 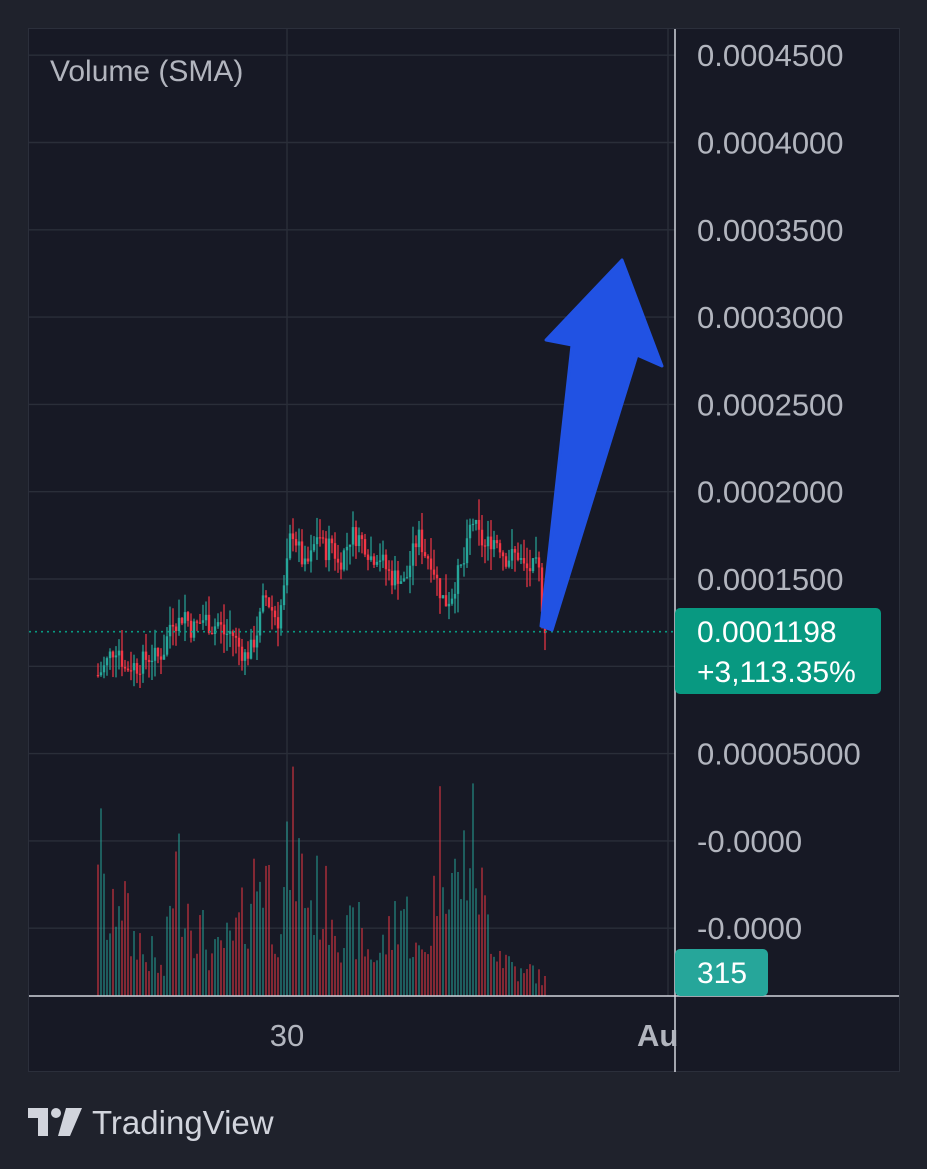 I want to click on indicator-legend: Volume (SMA), so click(x=146, y=71).